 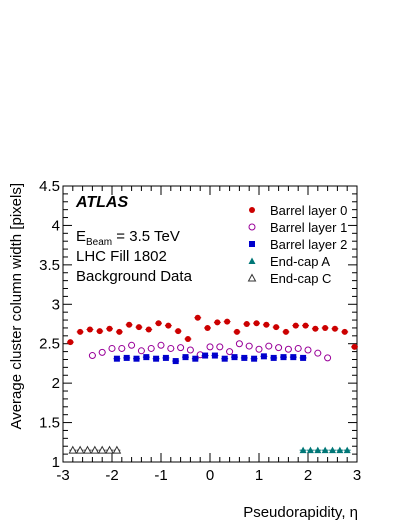 I want to click on legend-label: End-cap A, so click(x=300, y=261).